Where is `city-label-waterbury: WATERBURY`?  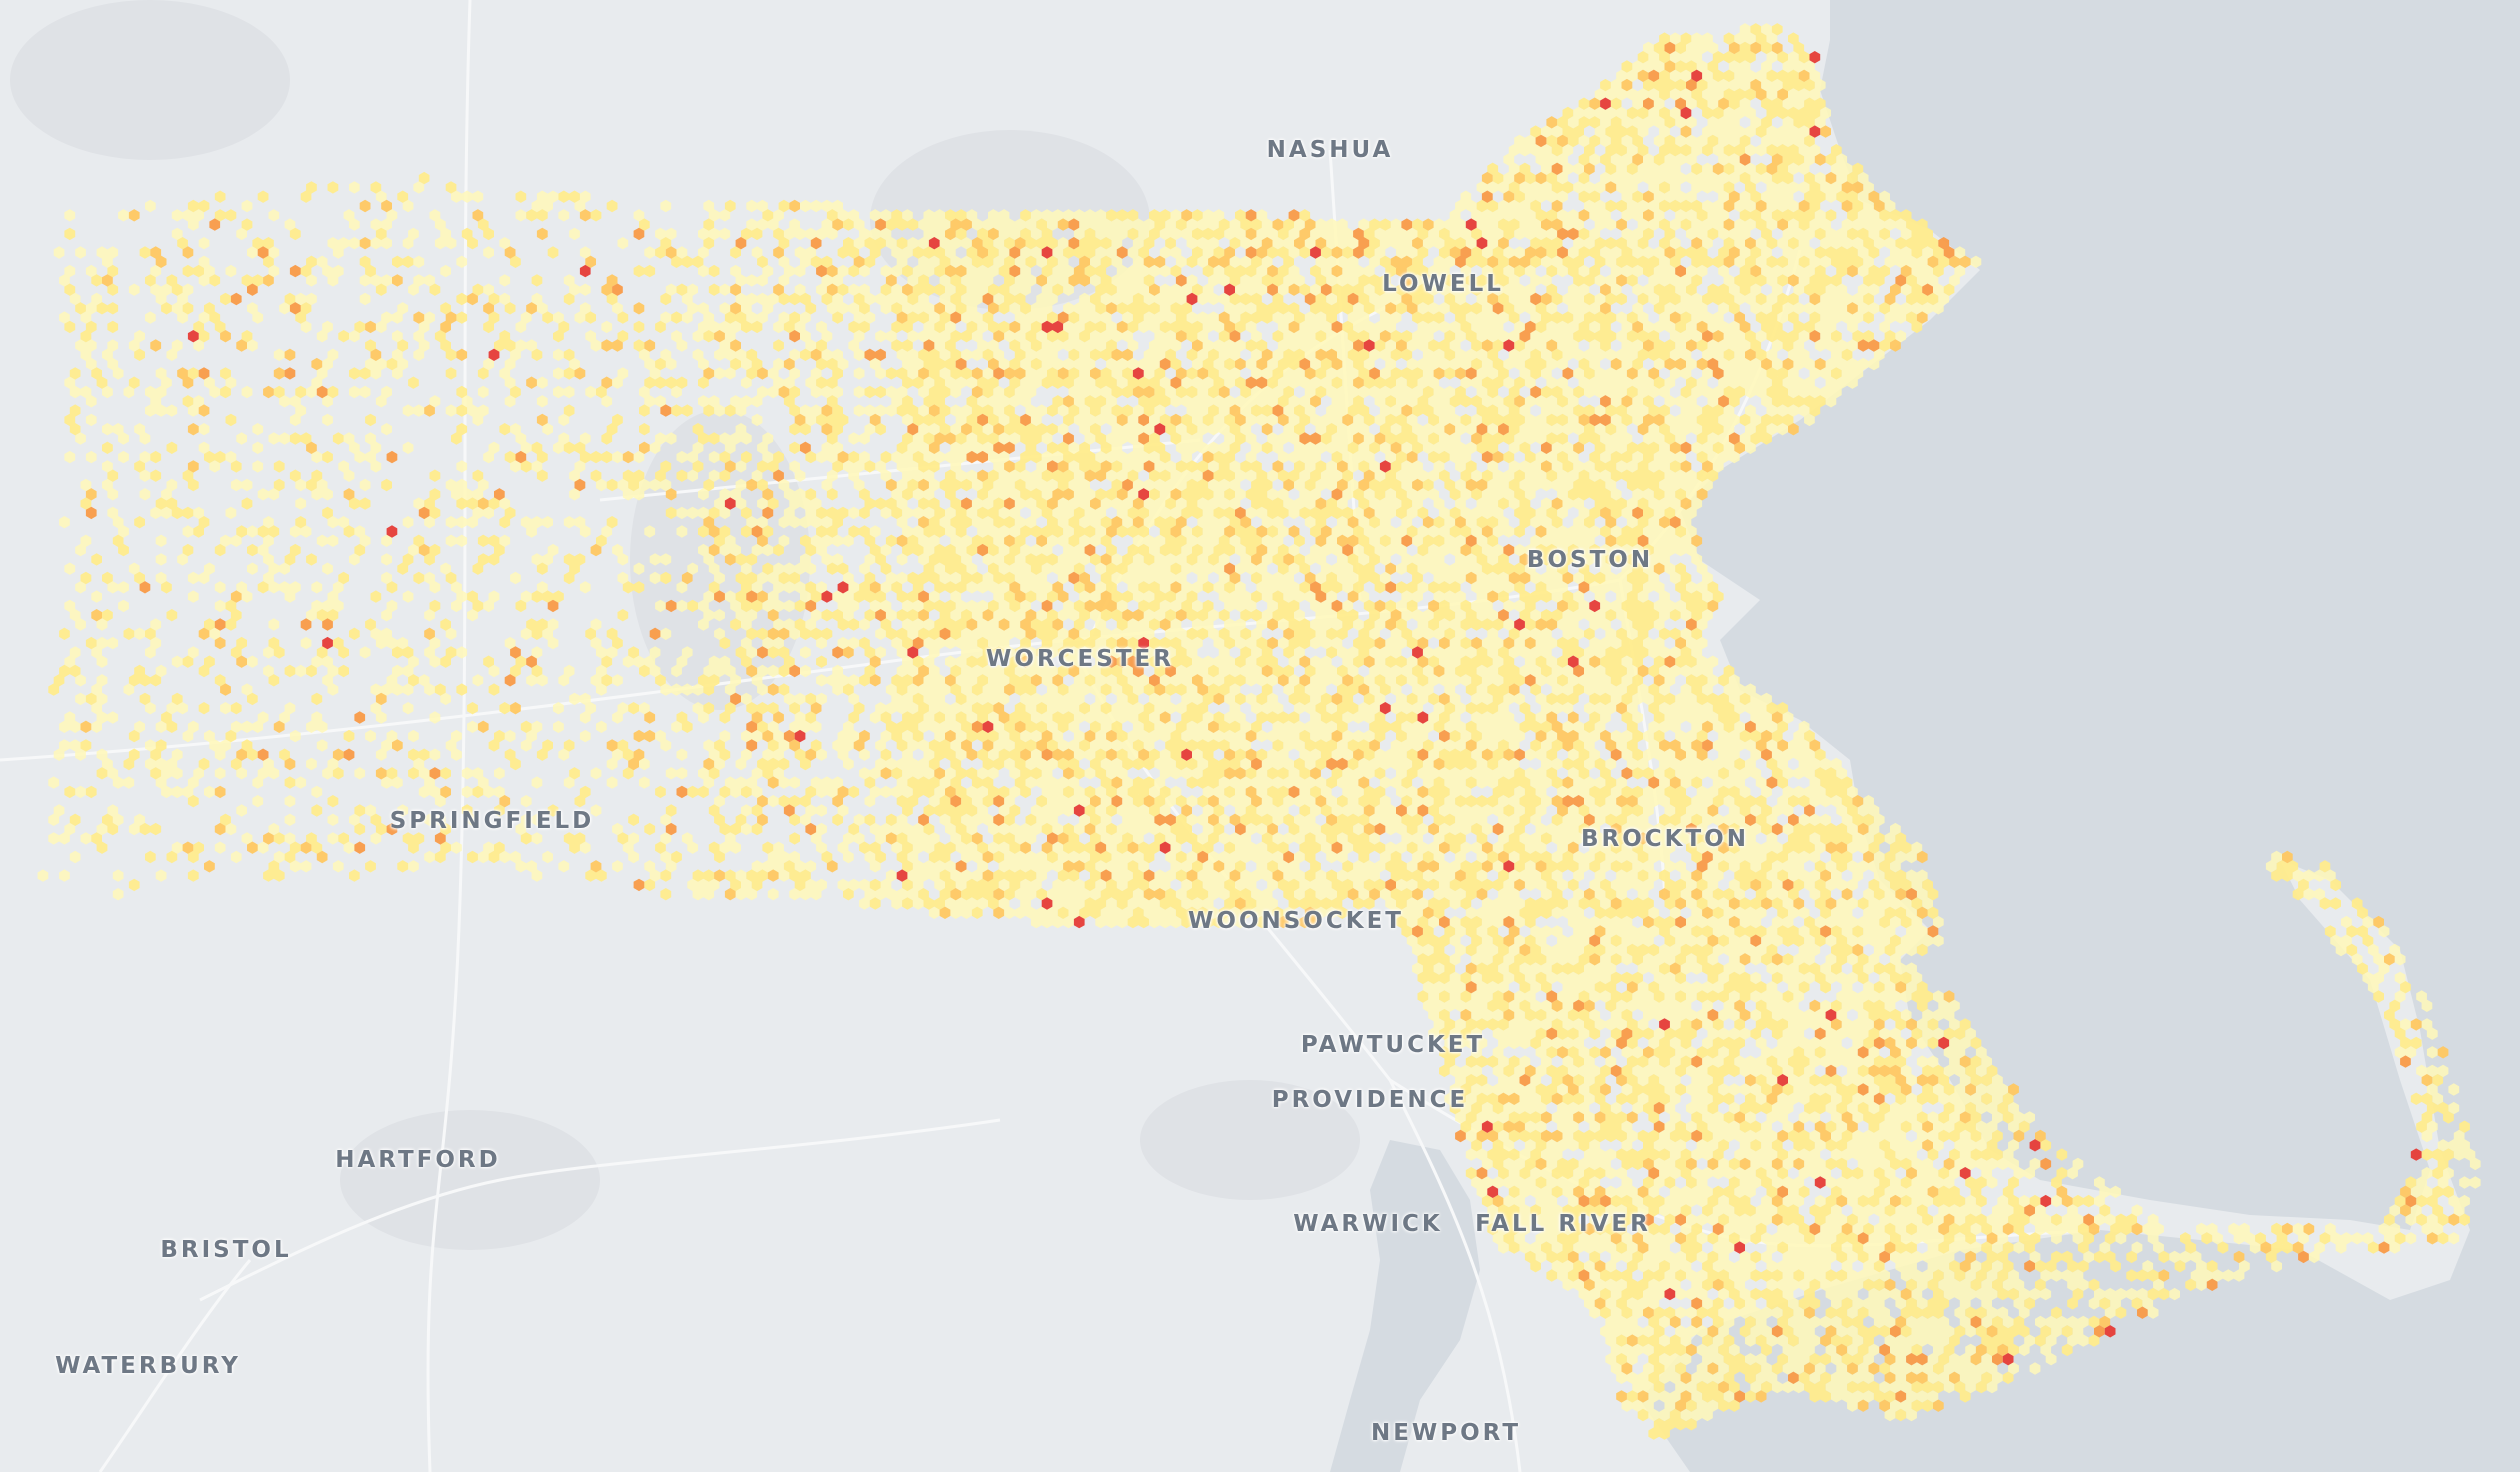 city-label-waterbury: WATERBURY is located at coordinates (148, 1366).